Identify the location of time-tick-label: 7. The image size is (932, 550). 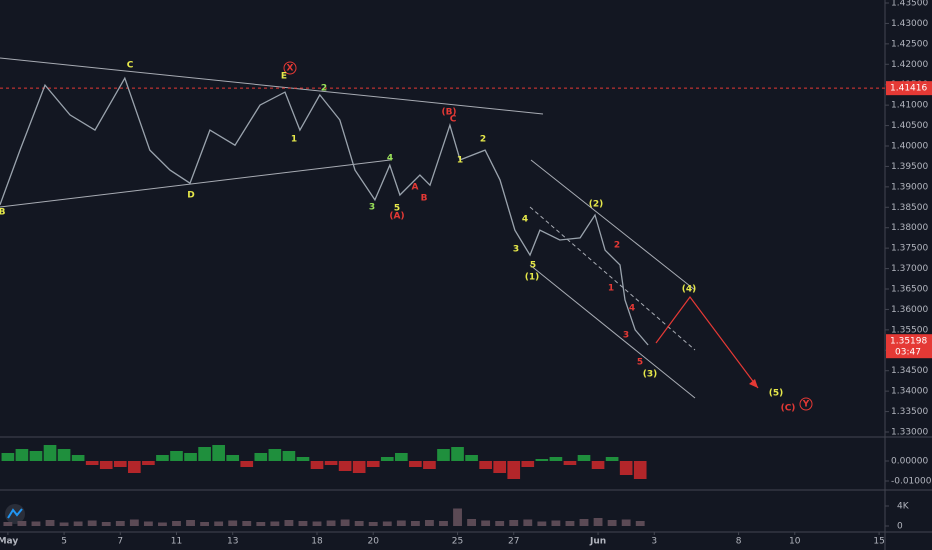
(120, 542).